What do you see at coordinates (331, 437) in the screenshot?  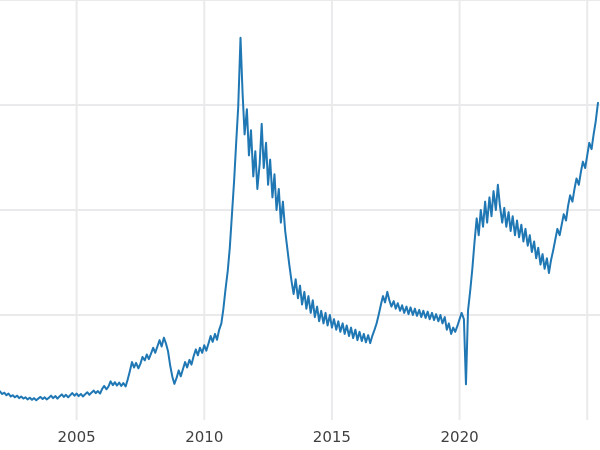 I see `x-tick-label-2015: 2015` at bounding box center [331, 437].